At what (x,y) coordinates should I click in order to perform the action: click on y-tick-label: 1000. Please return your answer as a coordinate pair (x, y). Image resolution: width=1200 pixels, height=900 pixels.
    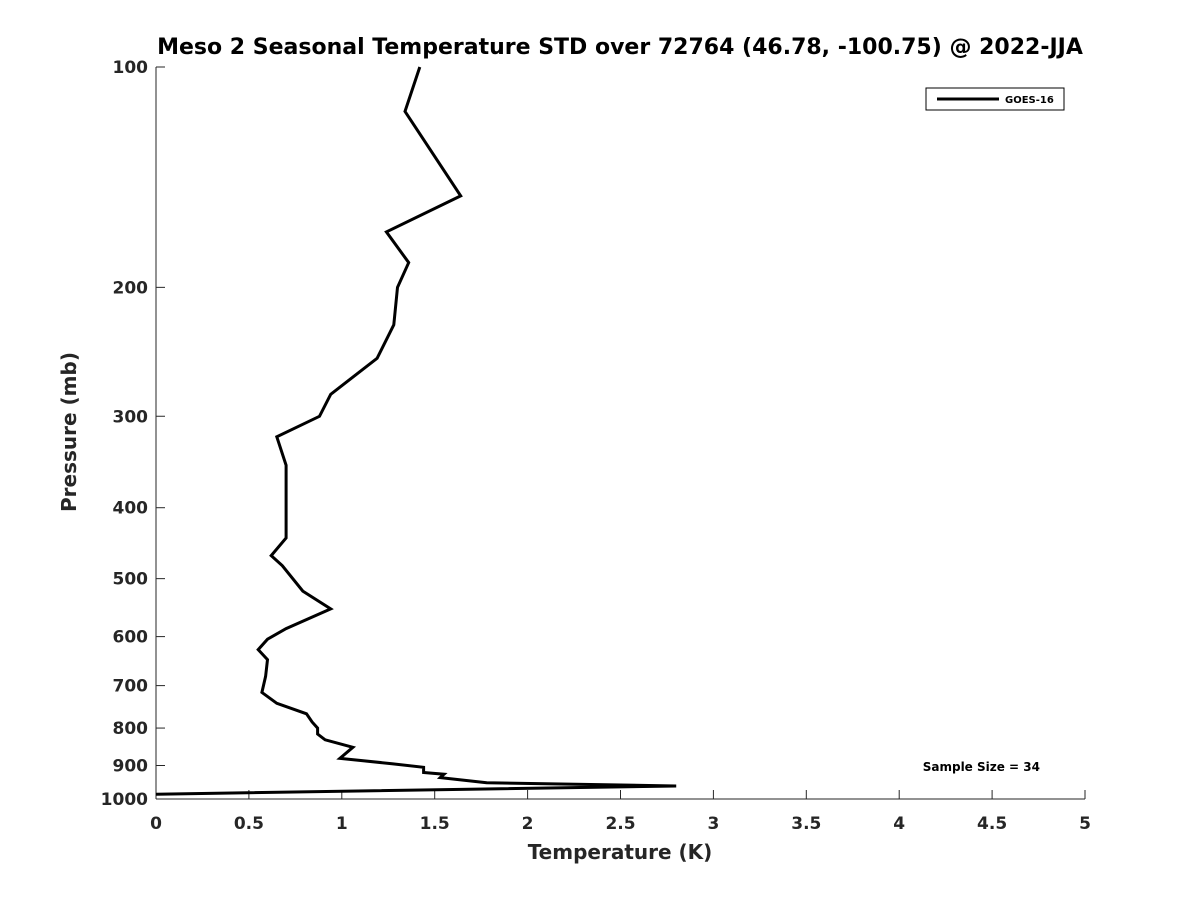
    Looking at the image, I should click on (124, 800).